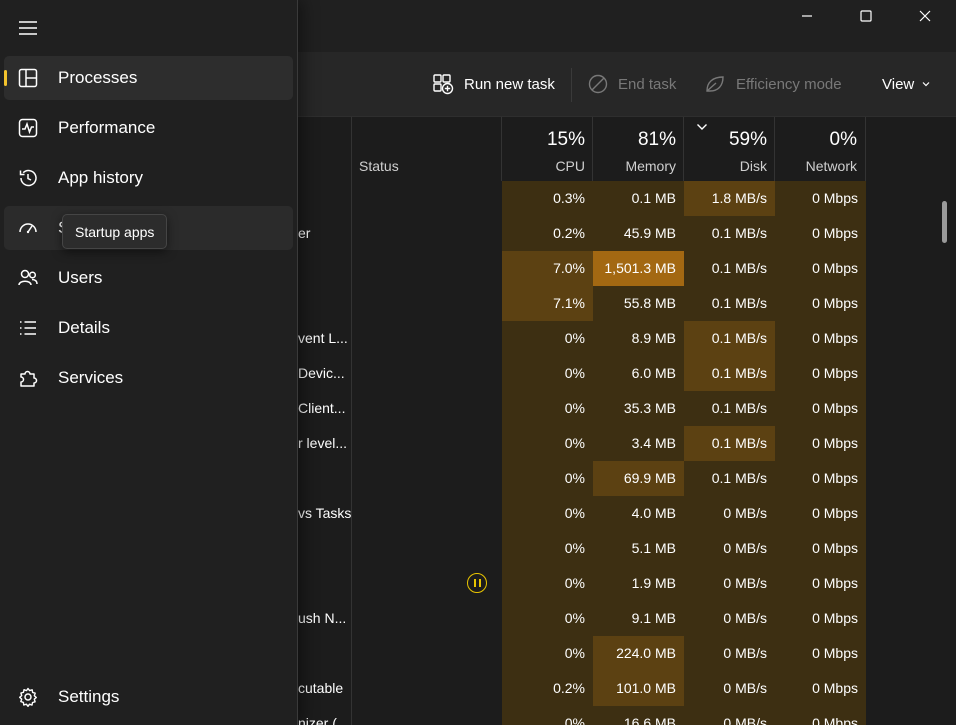 This screenshot has height=725, width=956. Describe the element at coordinates (433, 408) in the screenshot. I see `process-row: Client... 0% 35.3 MB 0.1 MB/s 0 Mbps` at that location.